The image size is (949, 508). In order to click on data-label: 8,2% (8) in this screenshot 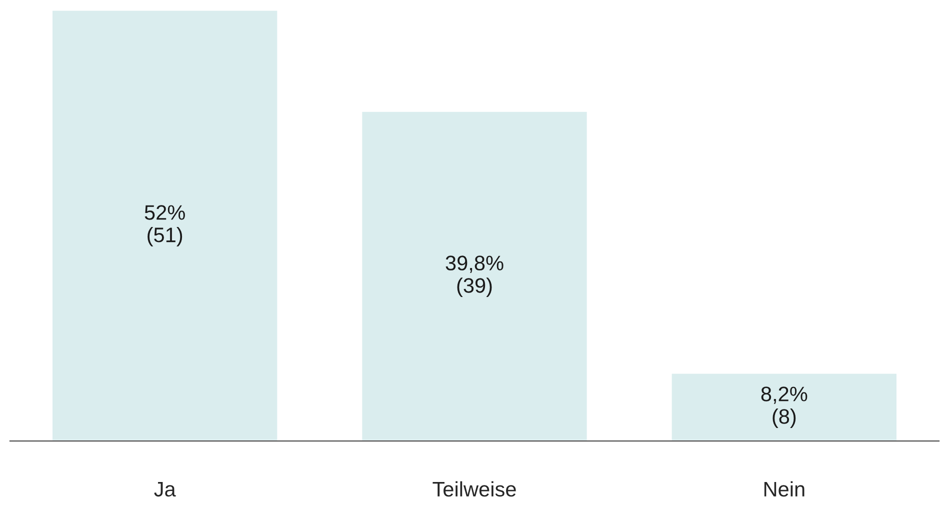, I will do `click(784, 407)`.